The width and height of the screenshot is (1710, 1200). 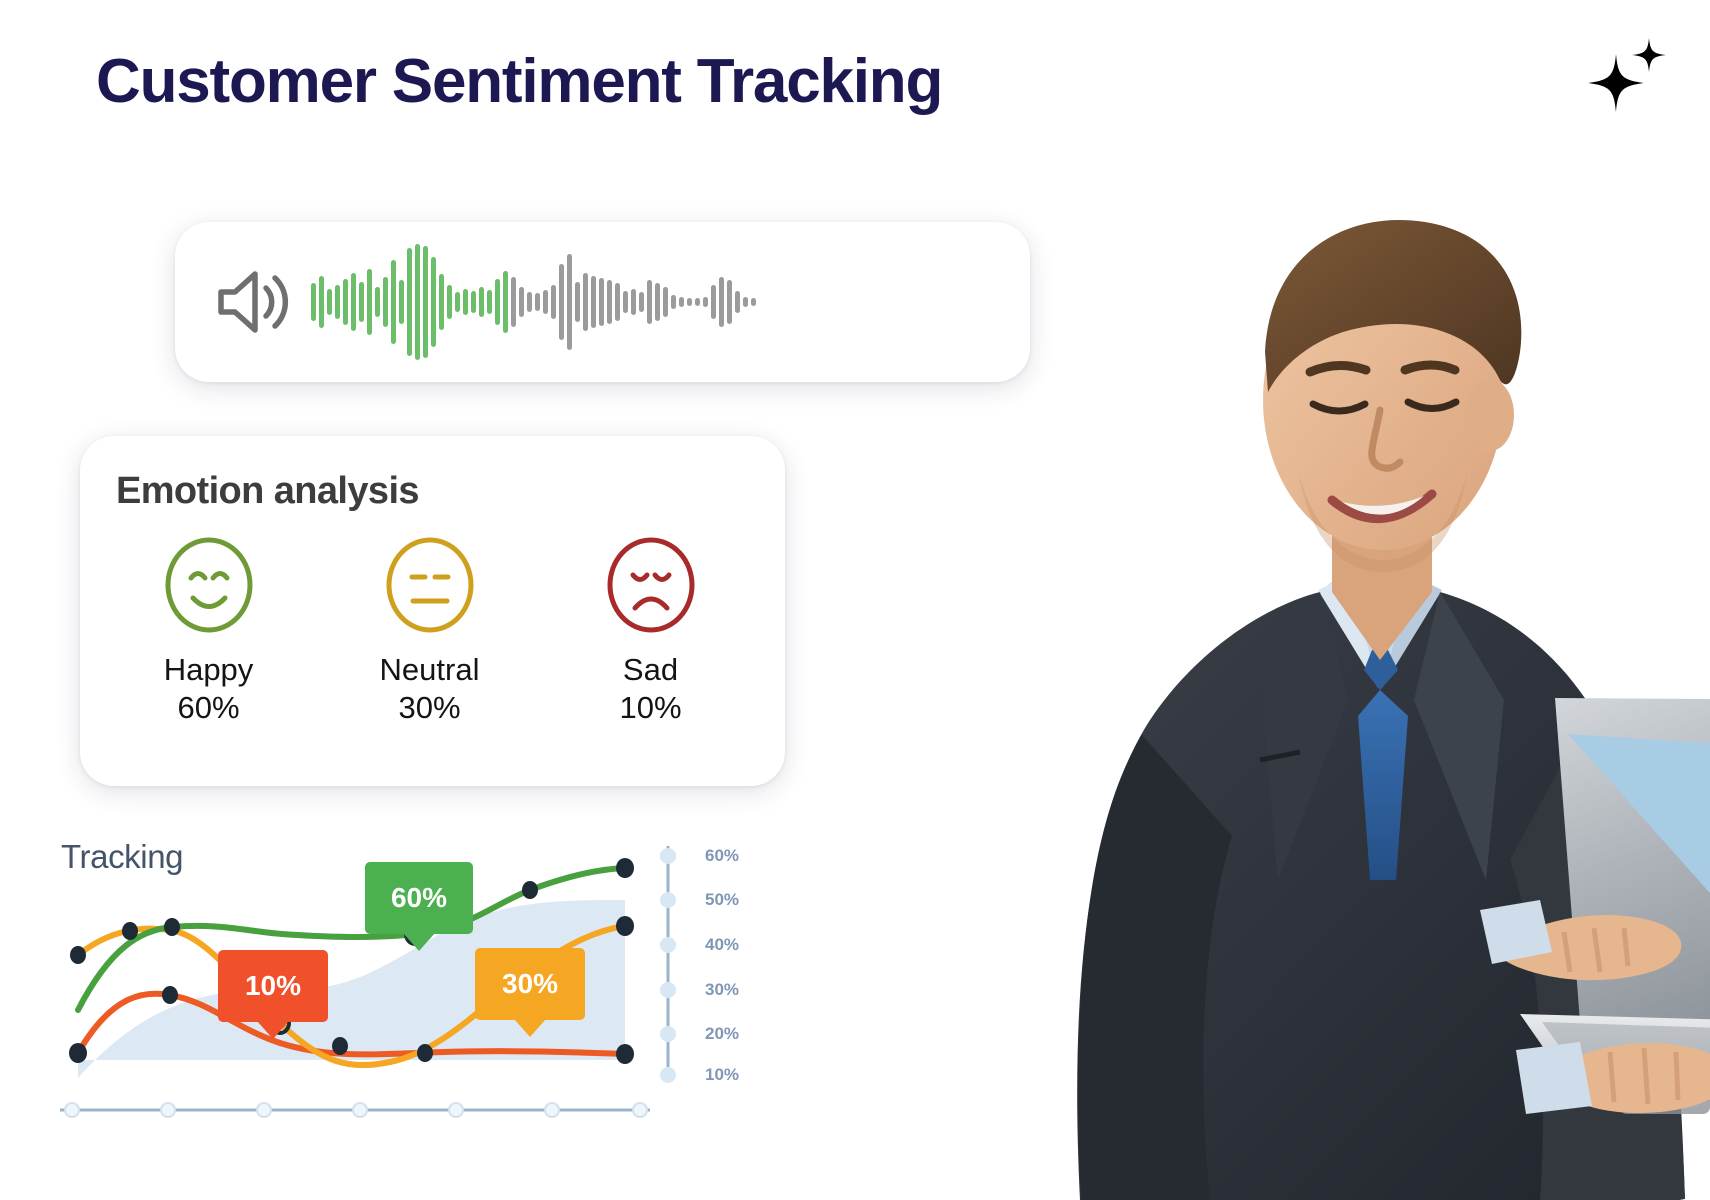 I want to click on emotion-analysis-card: Emotion analysis Happy 60%, so click(x=432, y=611).